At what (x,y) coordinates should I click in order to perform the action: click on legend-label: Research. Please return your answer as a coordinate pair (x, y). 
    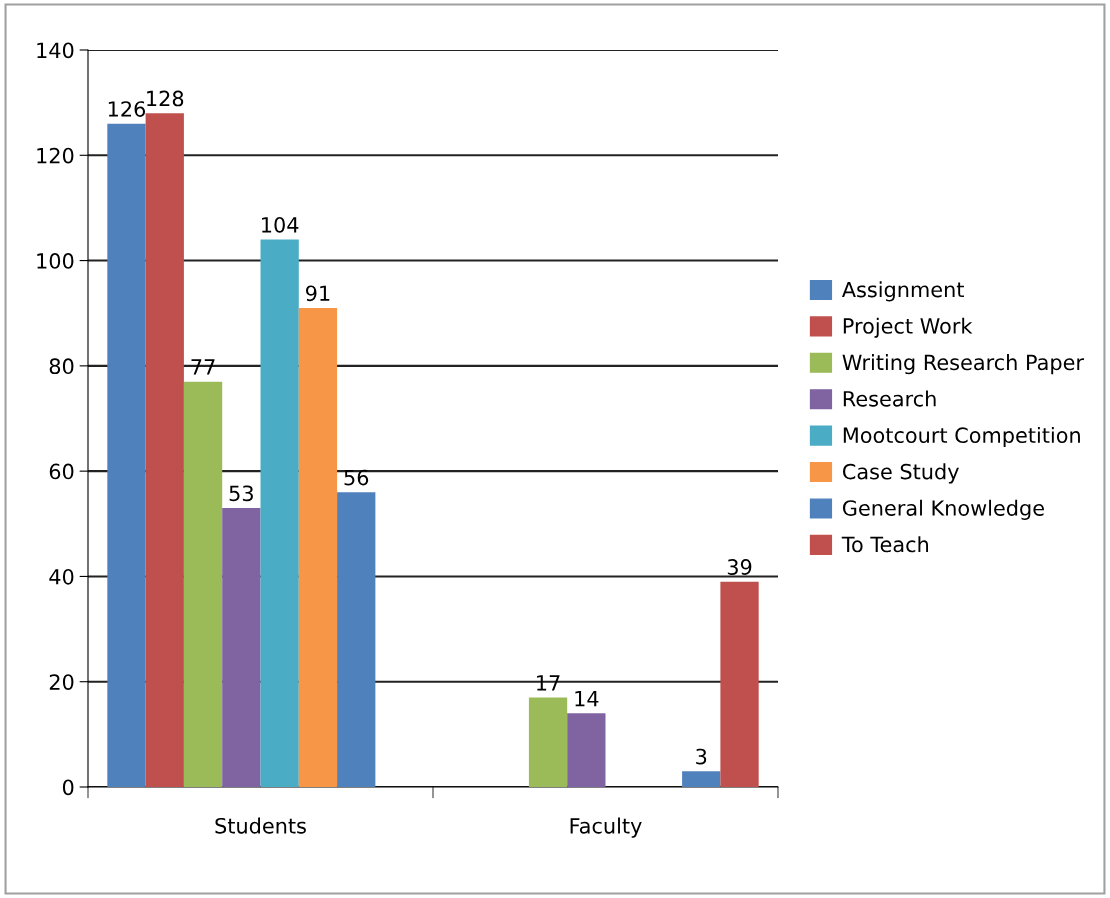
    Looking at the image, I should click on (889, 398).